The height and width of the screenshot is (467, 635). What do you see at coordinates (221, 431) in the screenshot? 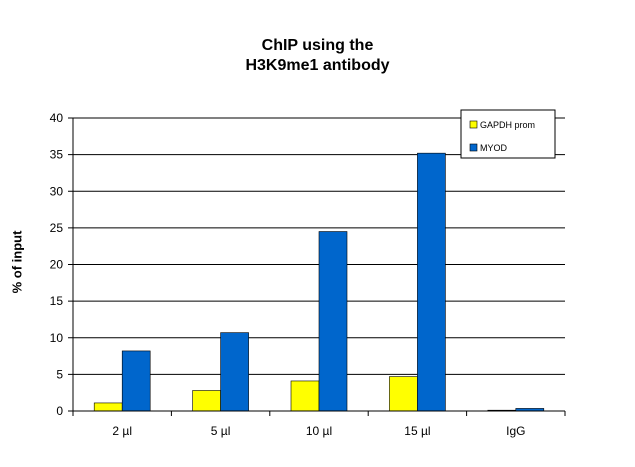
I see `x-category-label: 5 µl` at bounding box center [221, 431].